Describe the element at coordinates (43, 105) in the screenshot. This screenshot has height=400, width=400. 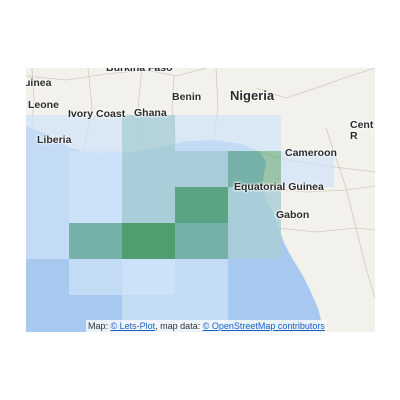
I see `label-sierra-leone: Leone` at that location.